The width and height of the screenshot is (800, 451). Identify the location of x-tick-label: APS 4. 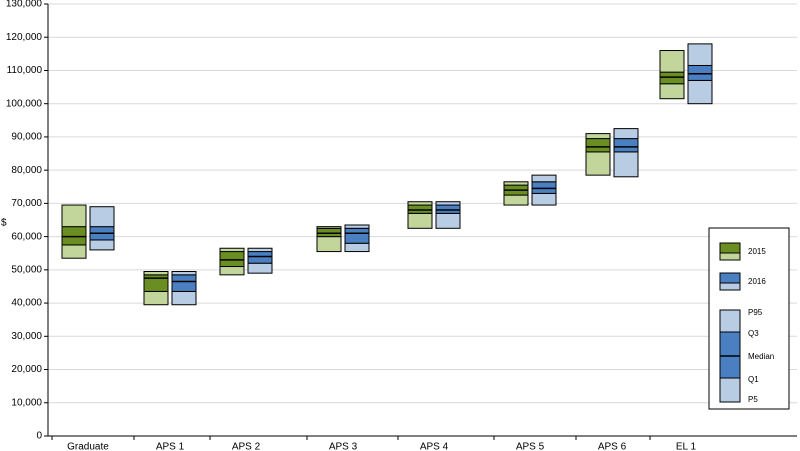
(434, 446).